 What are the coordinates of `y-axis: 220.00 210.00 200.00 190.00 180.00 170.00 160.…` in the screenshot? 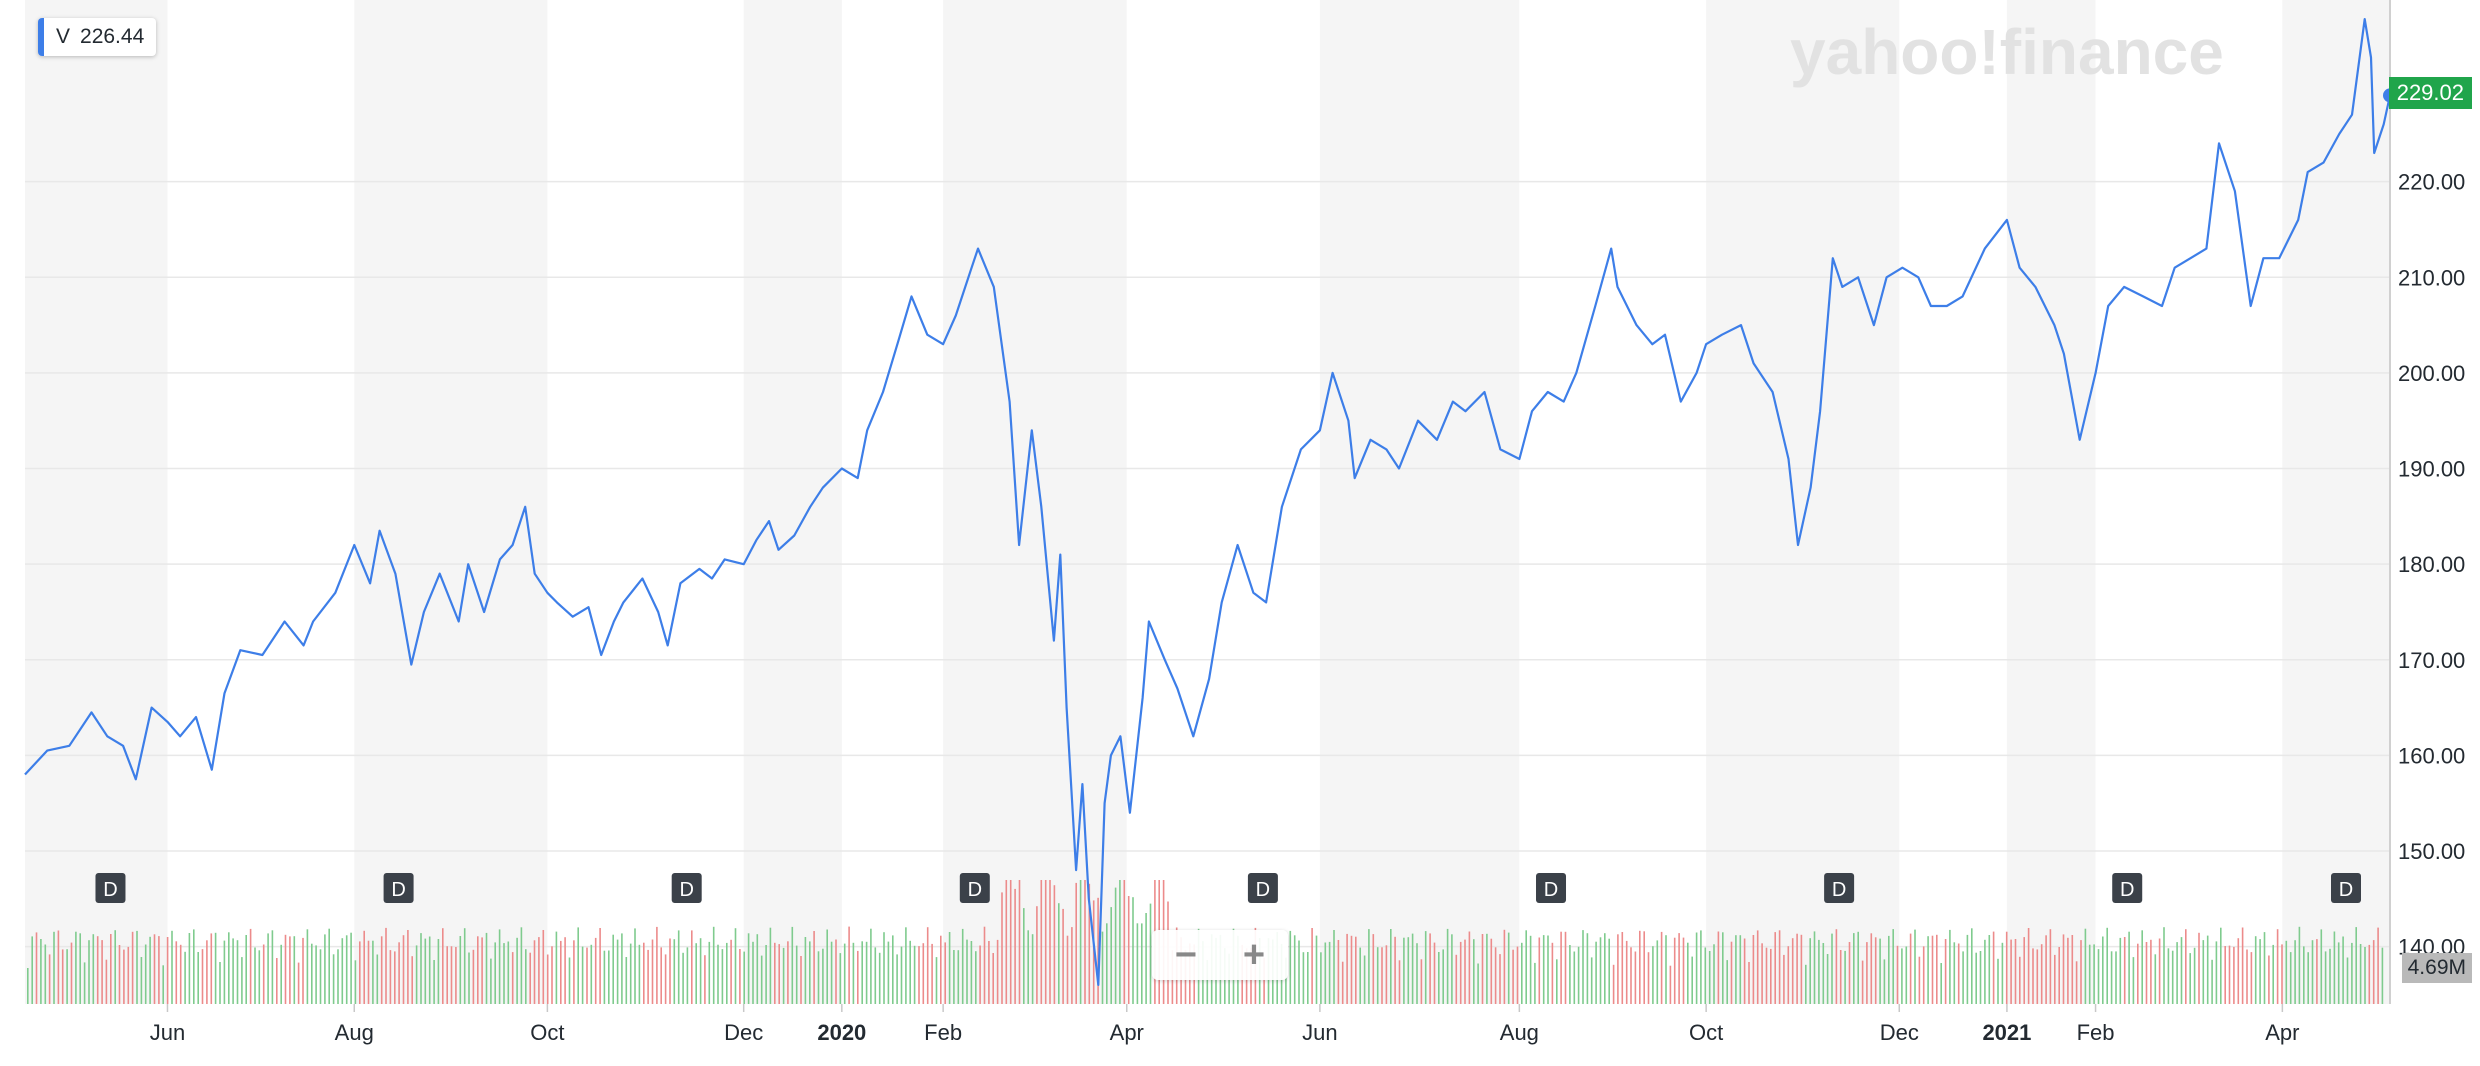 It's located at (2431, 565).